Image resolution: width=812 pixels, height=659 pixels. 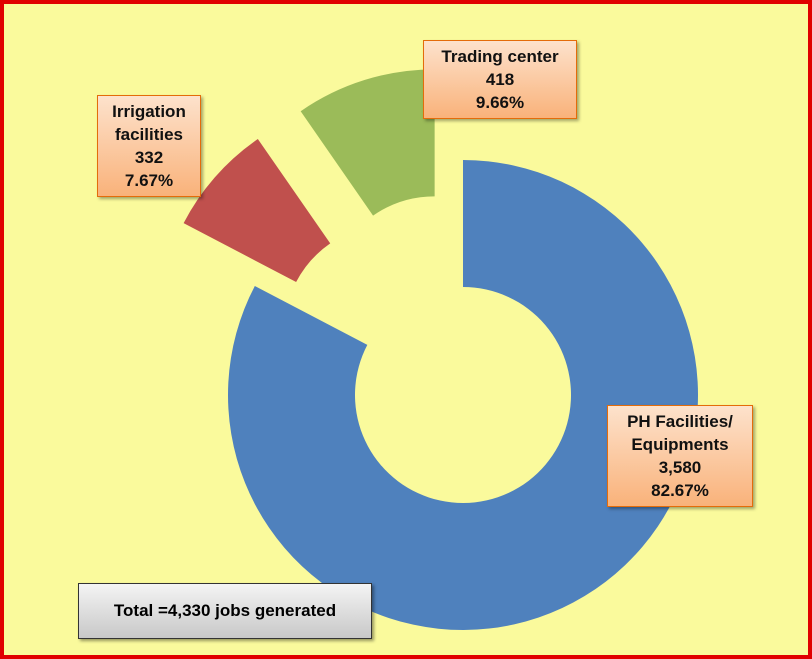 I want to click on value-label: 3,580, so click(x=680, y=467).